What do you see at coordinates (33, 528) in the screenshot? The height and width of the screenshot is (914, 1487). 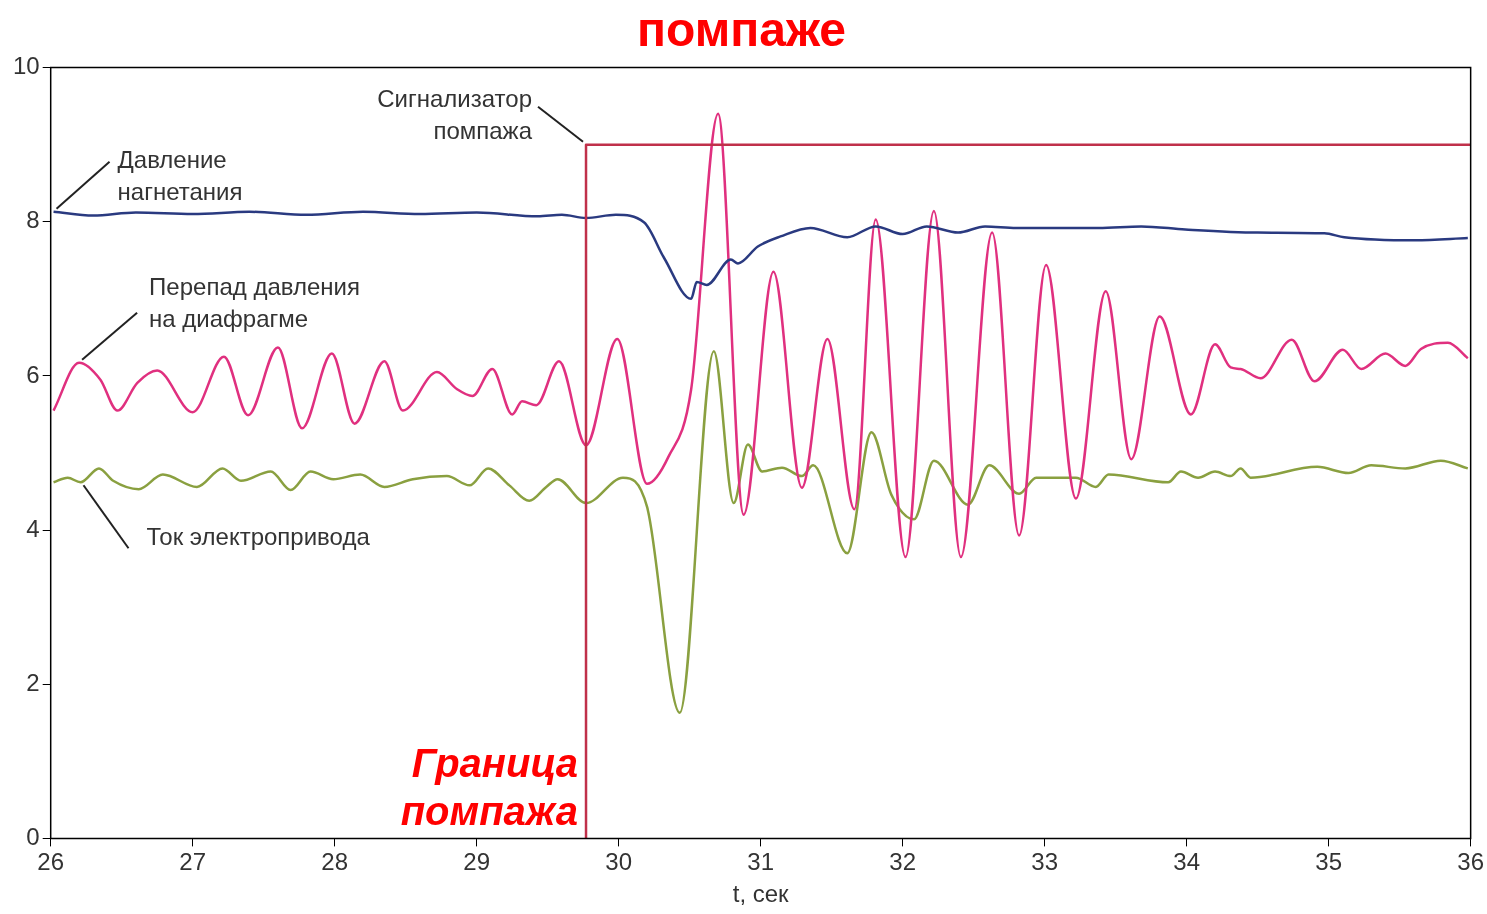 I see `y-tick-label: 4` at bounding box center [33, 528].